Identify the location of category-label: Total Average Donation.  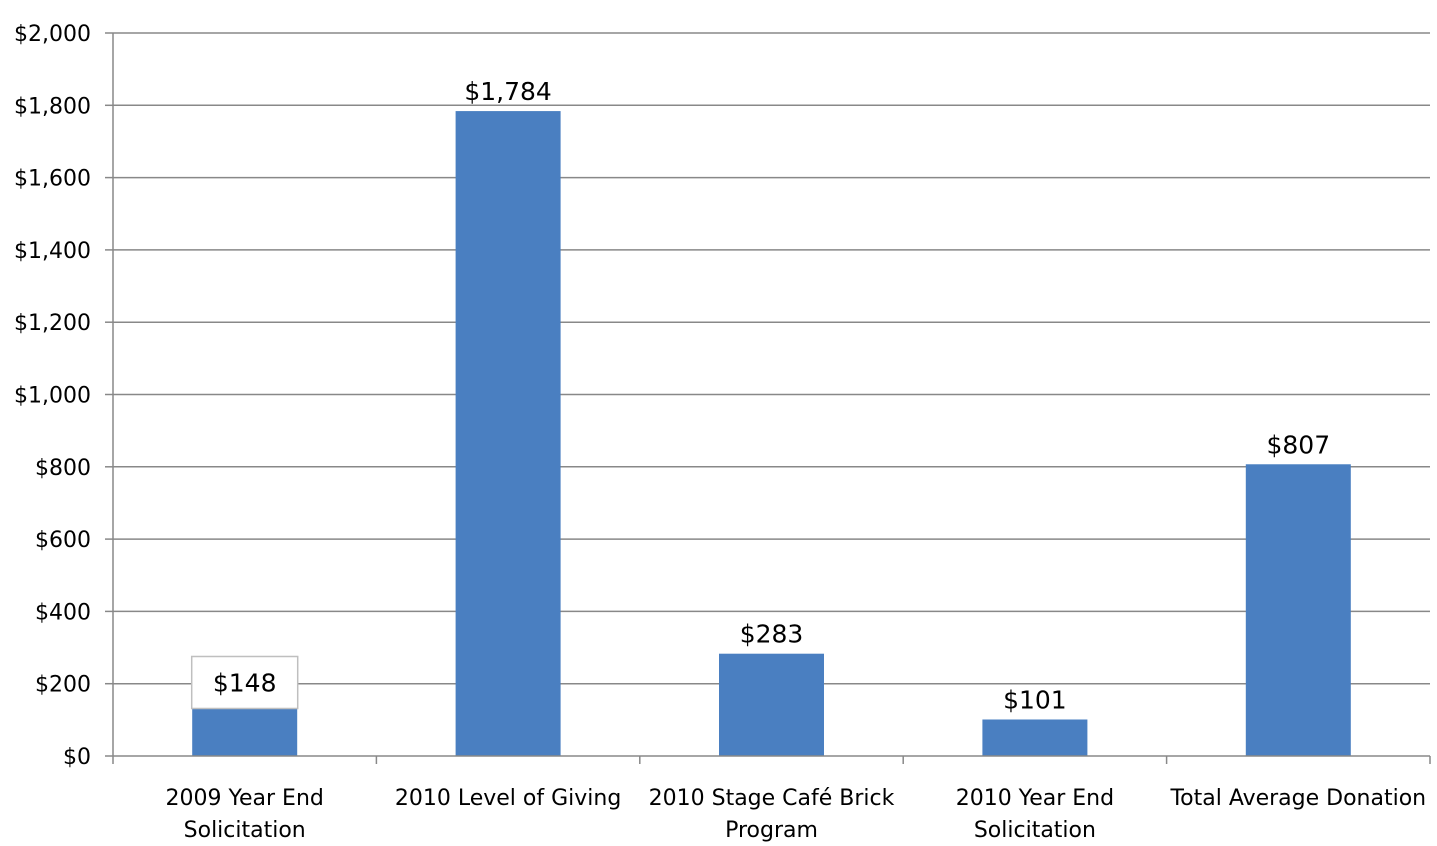
(1297, 798).